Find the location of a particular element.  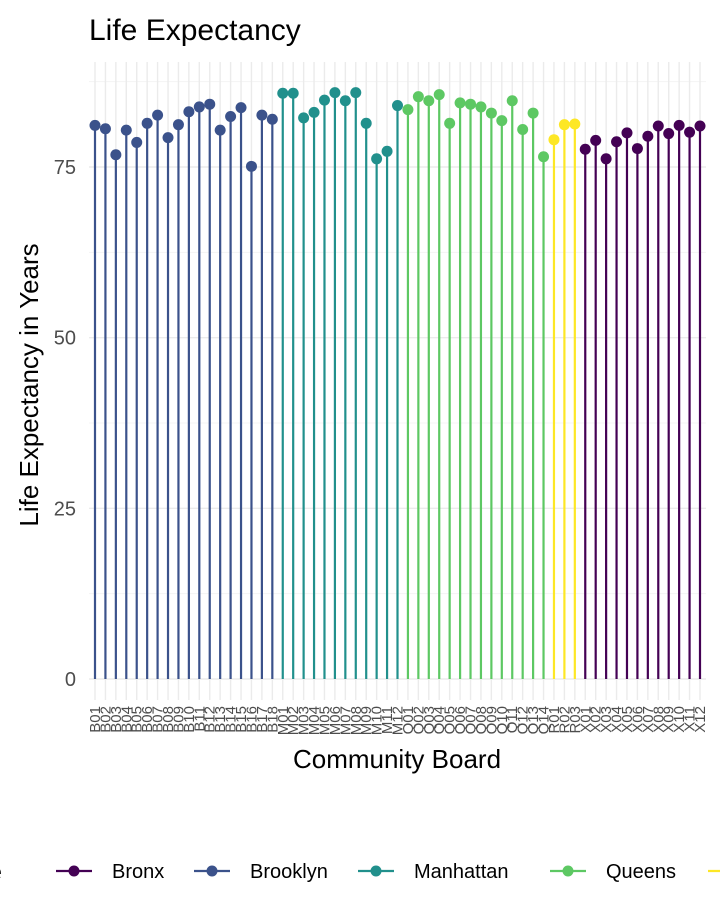

x-tick-label: M04 is located at coordinates (314, 720).